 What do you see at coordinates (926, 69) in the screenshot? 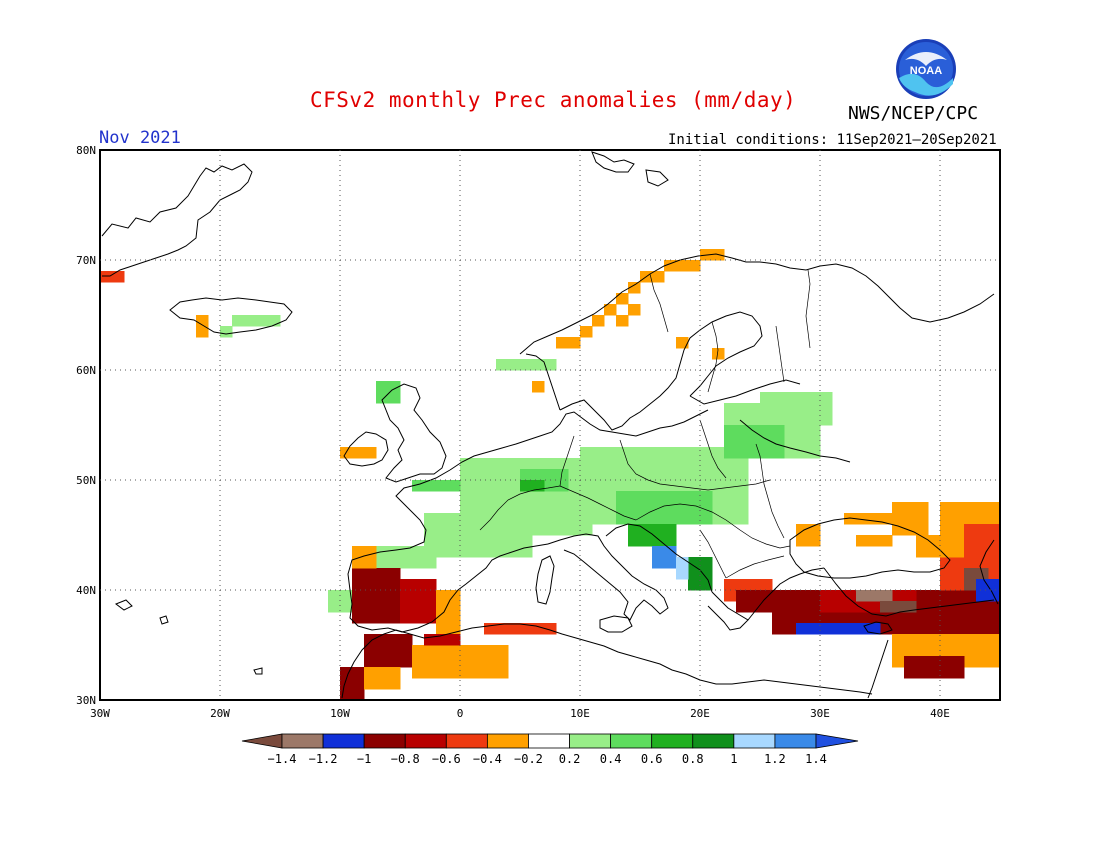
I see `noaa-logo-icon: NOAA` at bounding box center [926, 69].